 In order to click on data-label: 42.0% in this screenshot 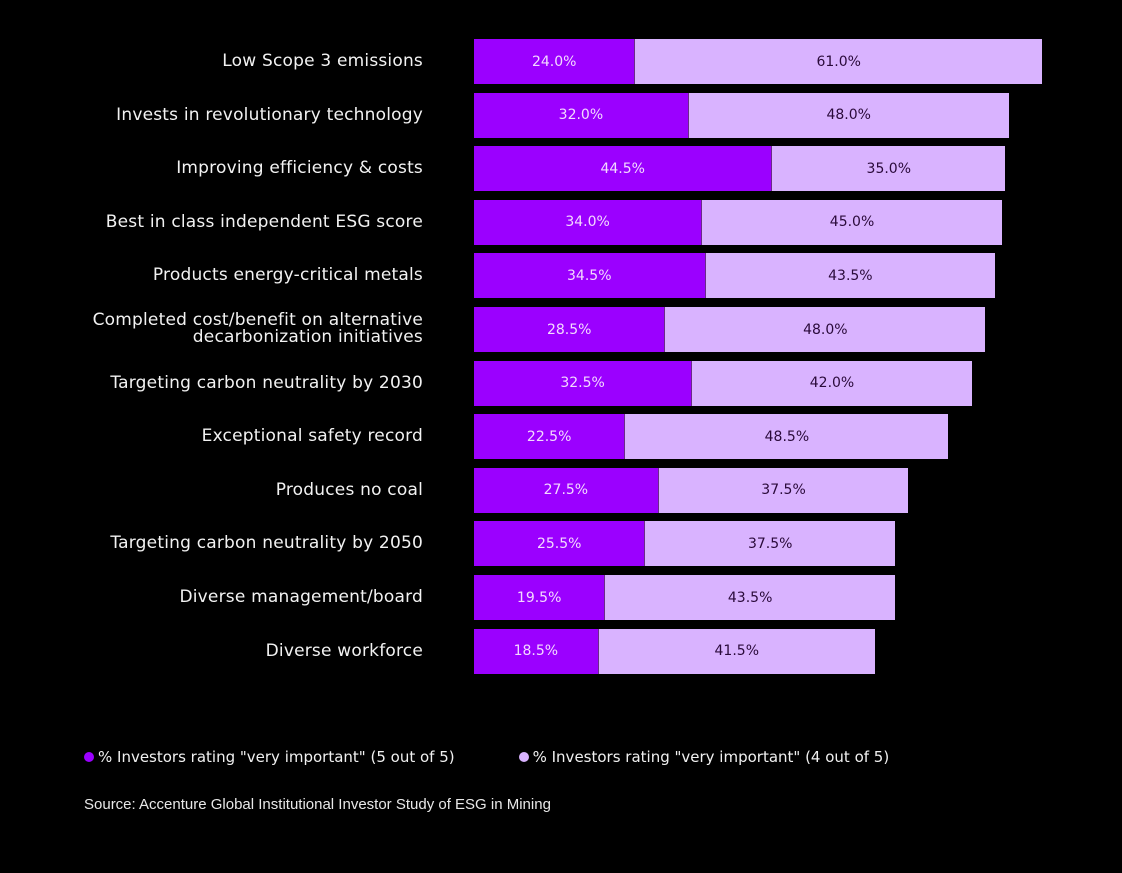, I will do `click(832, 383)`.